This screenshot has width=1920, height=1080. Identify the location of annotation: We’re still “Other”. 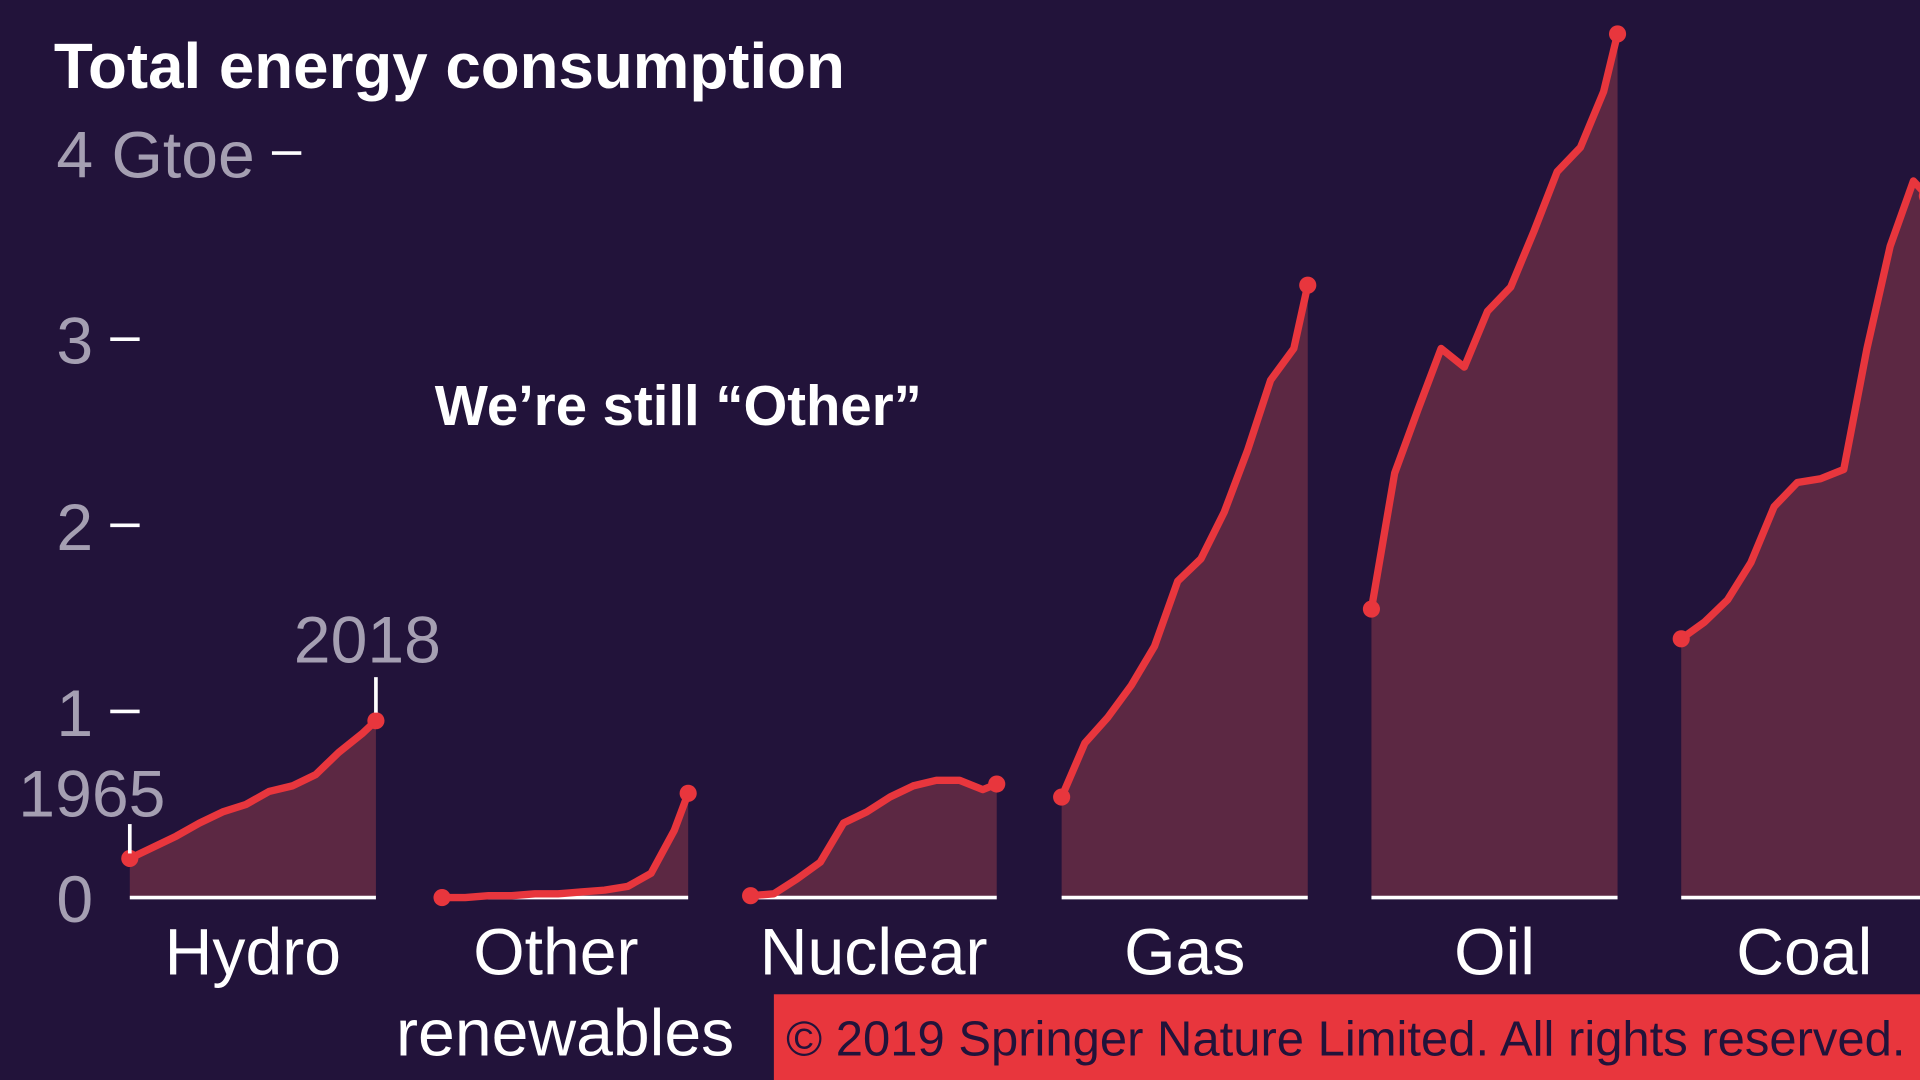
(678, 405).